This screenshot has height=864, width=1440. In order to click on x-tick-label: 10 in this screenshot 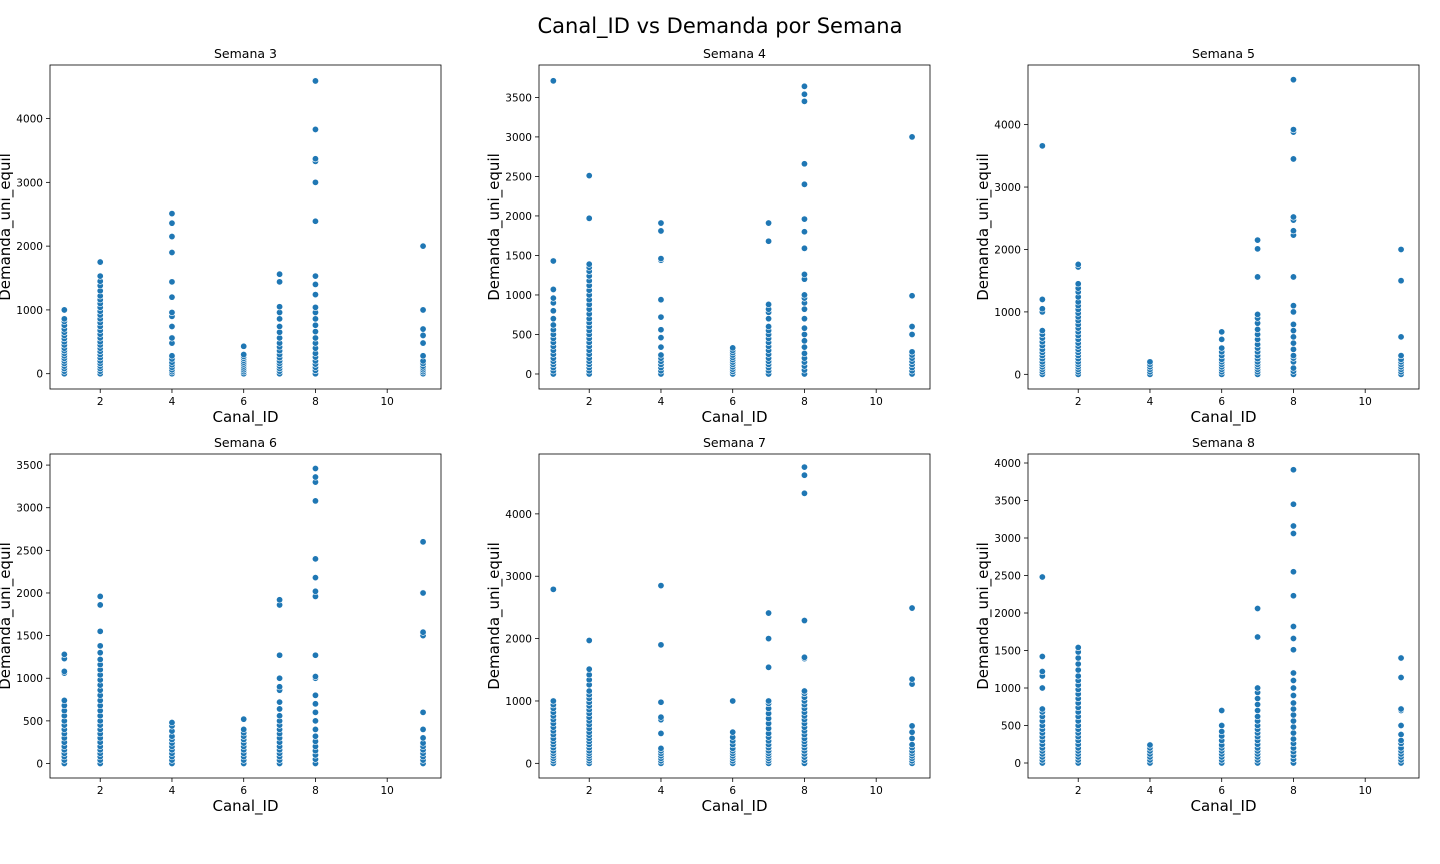, I will do `click(876, 402)`.